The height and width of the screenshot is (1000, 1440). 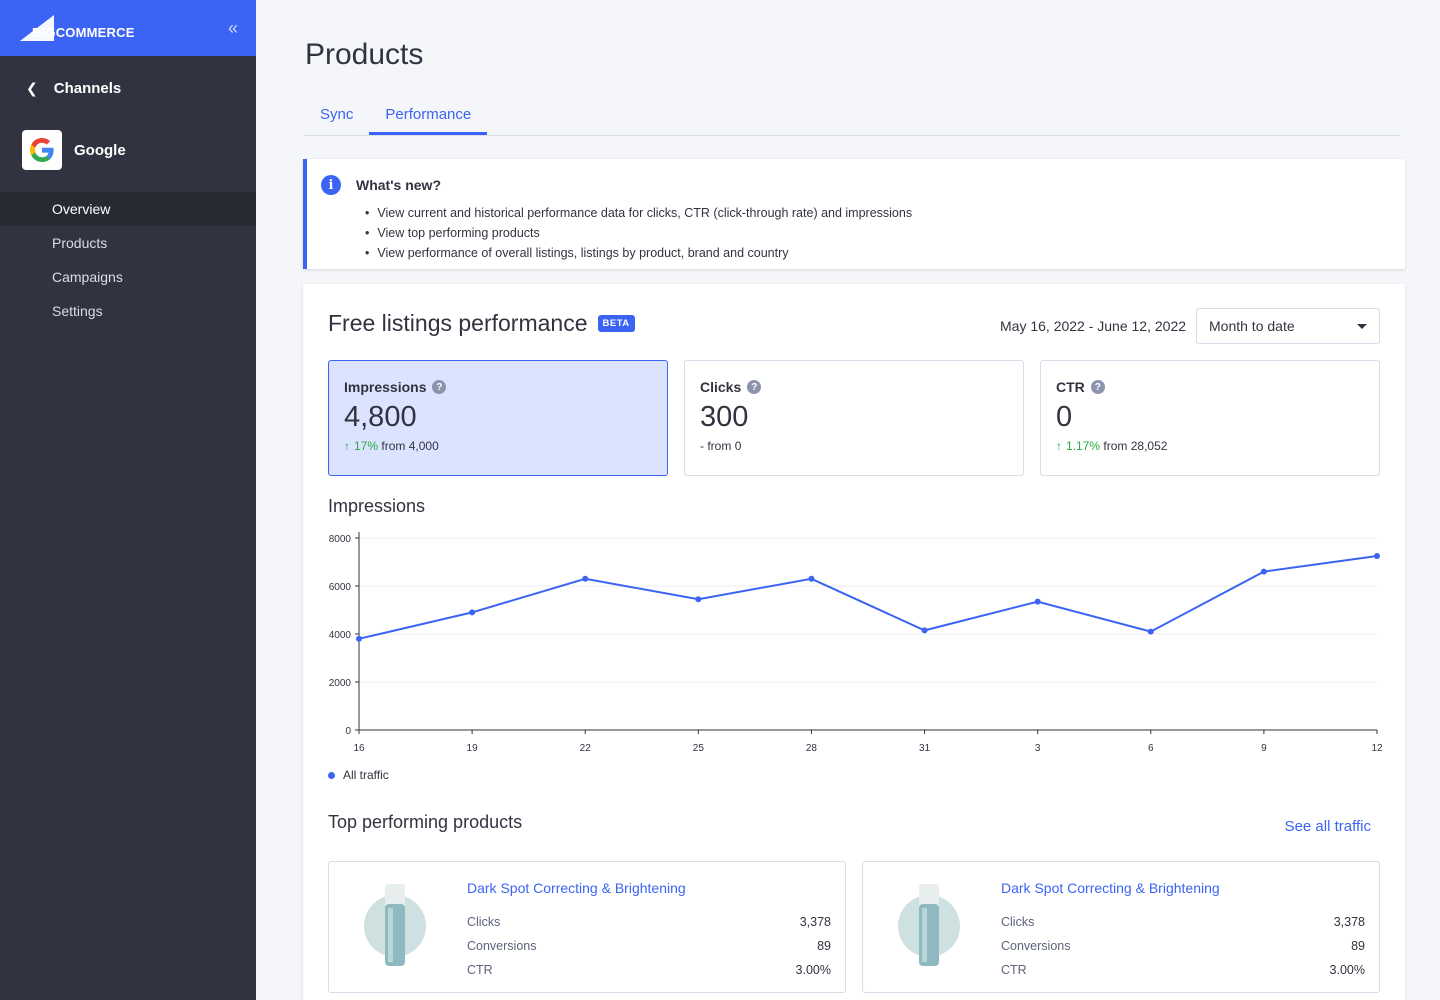 What do you see at coordinates (347, 446) in the screenshot?
I see `arrow-up-icon: ↑` at bounding box center [347, 446].